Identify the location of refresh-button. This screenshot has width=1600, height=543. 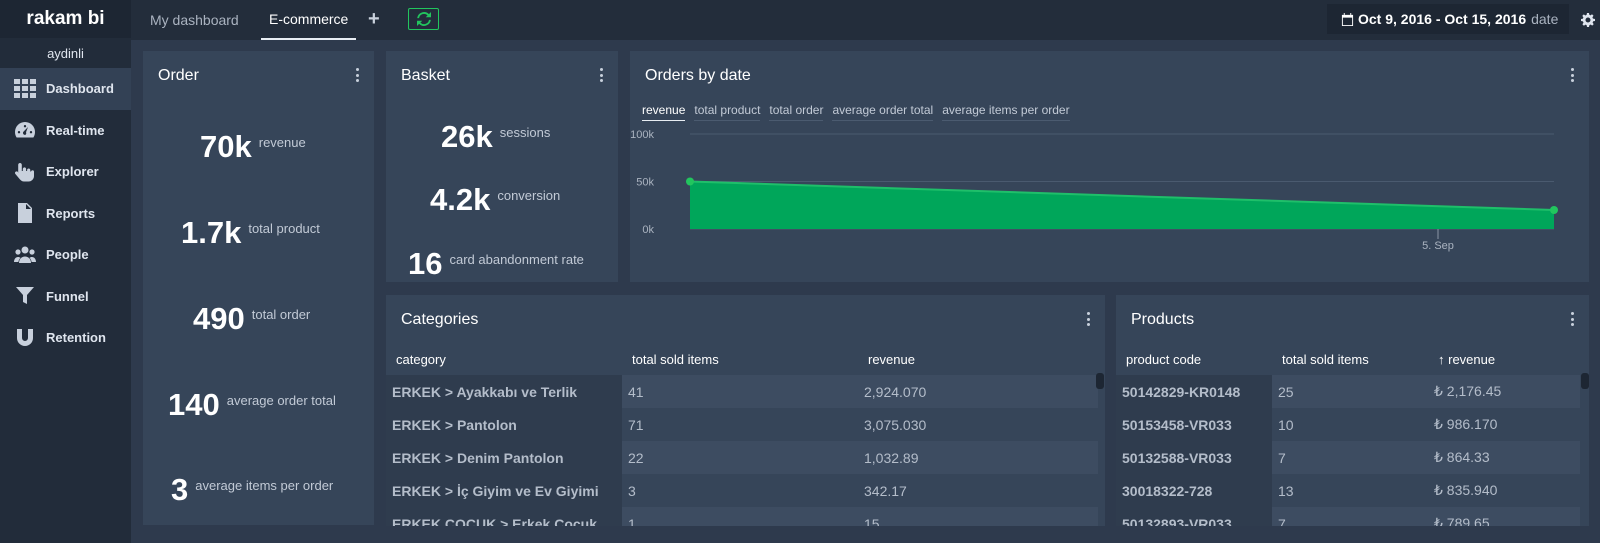
(423, 19).